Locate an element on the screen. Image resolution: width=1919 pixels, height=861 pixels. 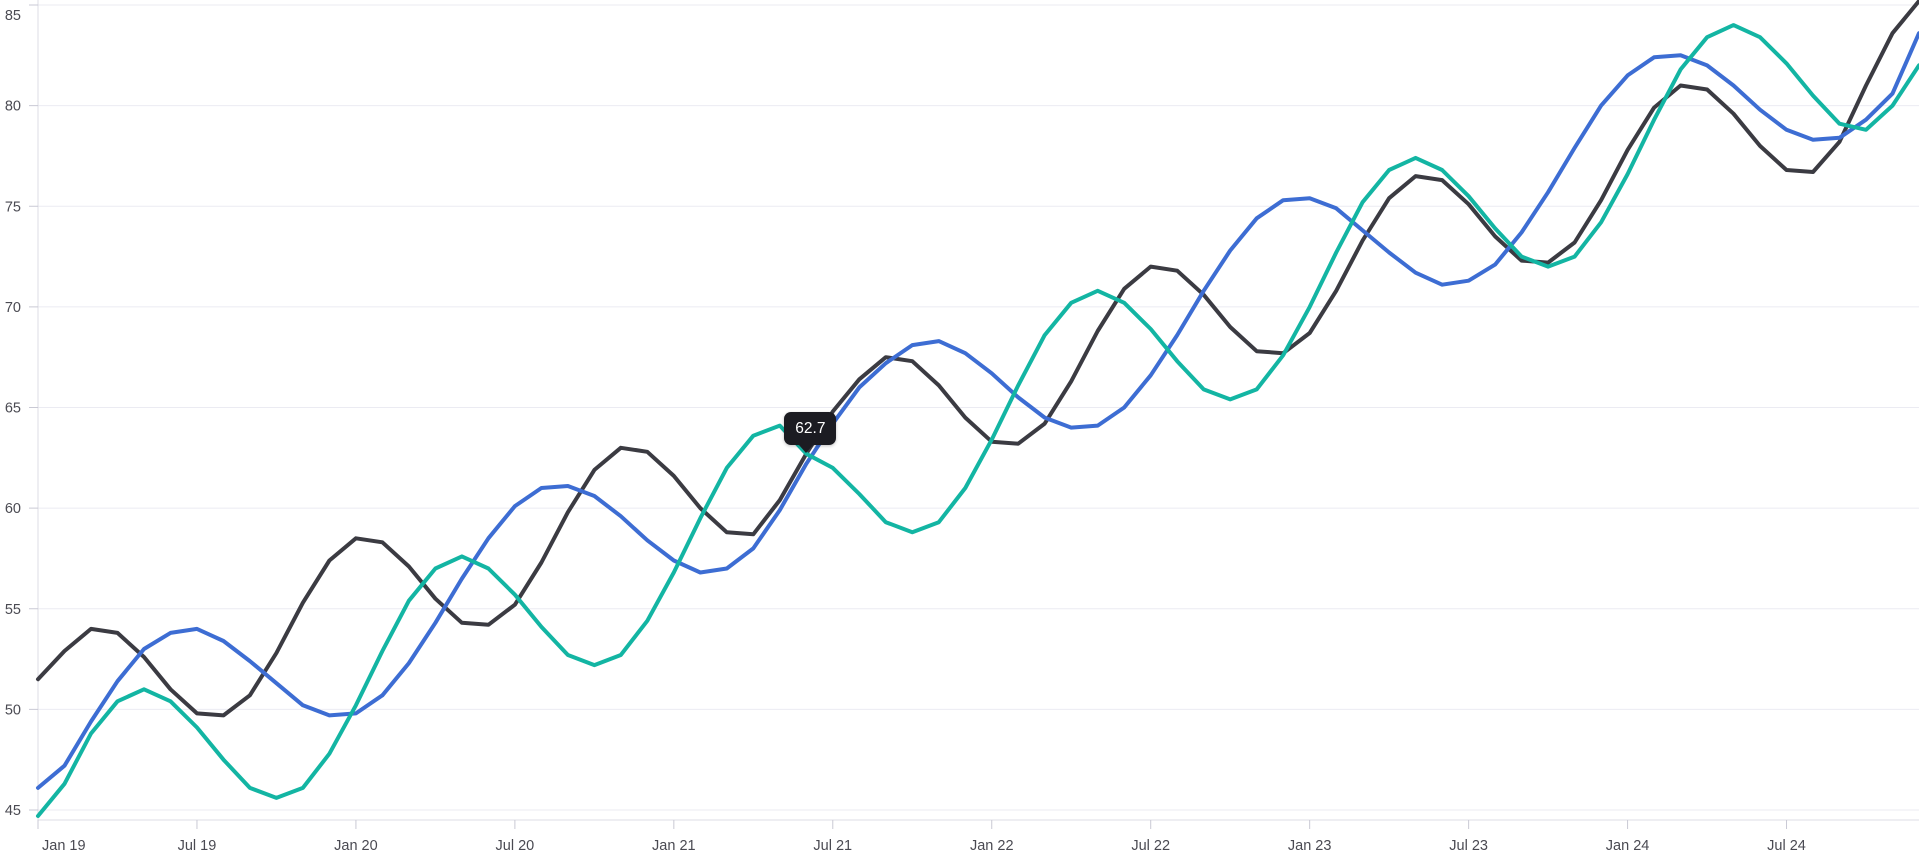
tooltip-caret-icon is located at coordinates (806, 449).